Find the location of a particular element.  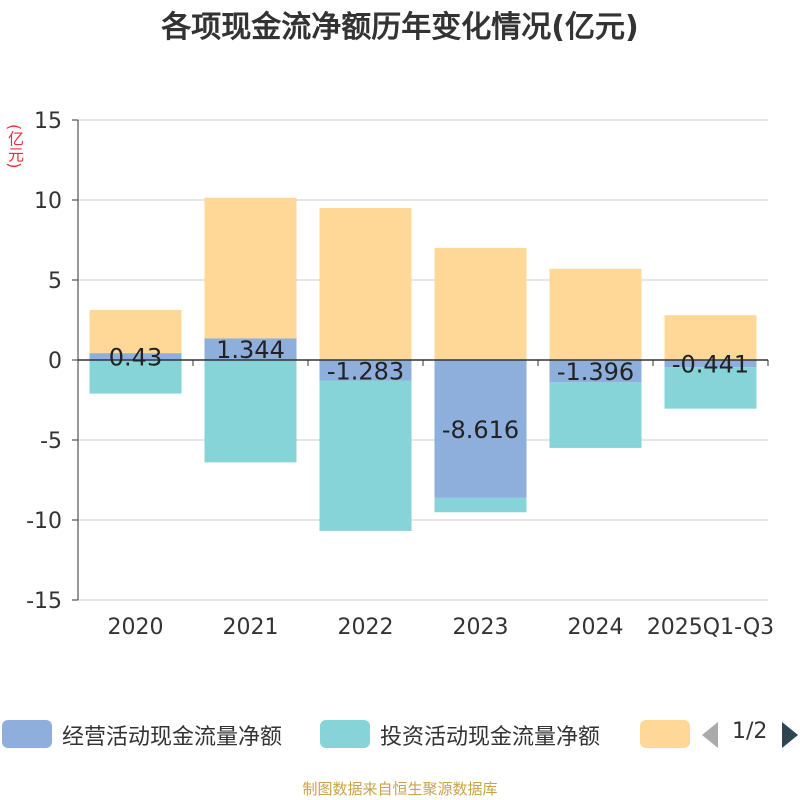

legend-page-indicator: 1/2 is located at coordinates (750, 731).